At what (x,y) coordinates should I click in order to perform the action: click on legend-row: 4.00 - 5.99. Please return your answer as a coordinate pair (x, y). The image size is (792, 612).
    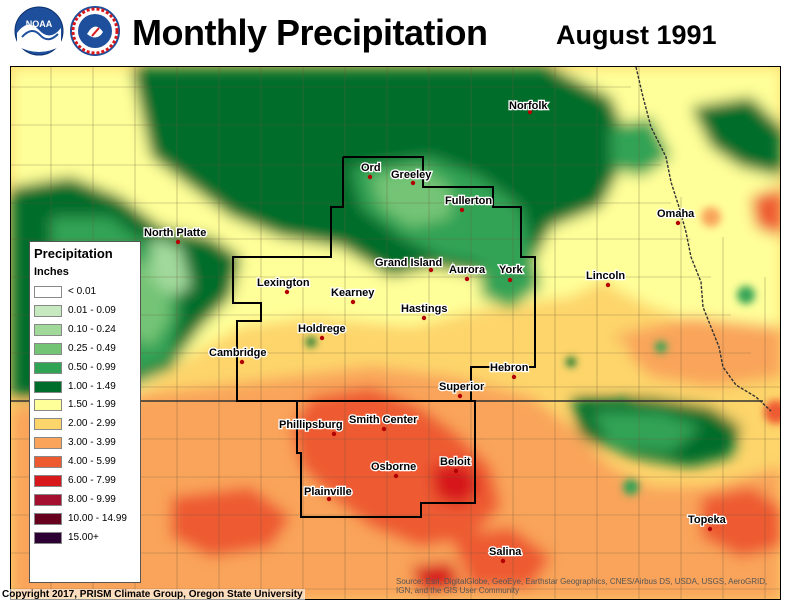
    Looking at the image, I should click on (86, 463).